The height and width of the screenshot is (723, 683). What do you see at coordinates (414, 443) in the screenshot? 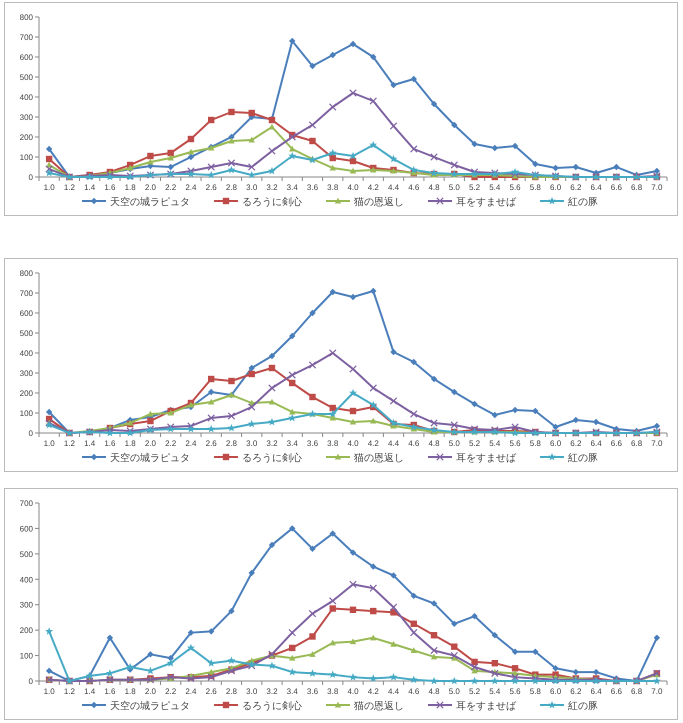
I see `x-tick-label: 4.6` at bounding box center [414, 443].